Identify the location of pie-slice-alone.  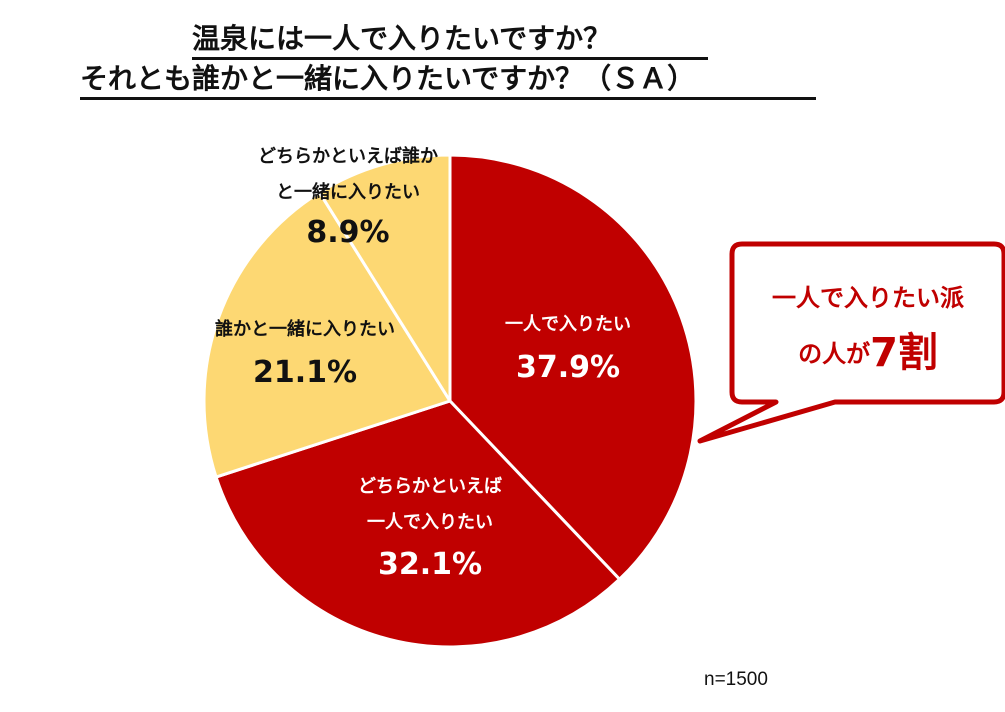
(573, 367).